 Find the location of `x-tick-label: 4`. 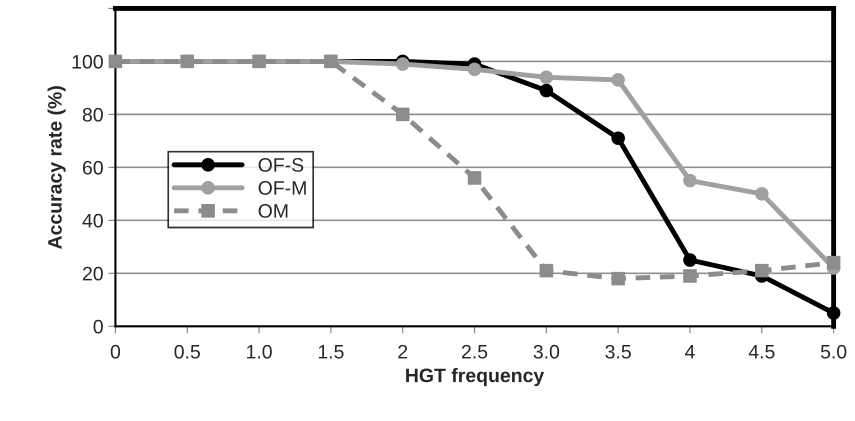

x-tick-label: 4 is located at coordinates (690, 351).